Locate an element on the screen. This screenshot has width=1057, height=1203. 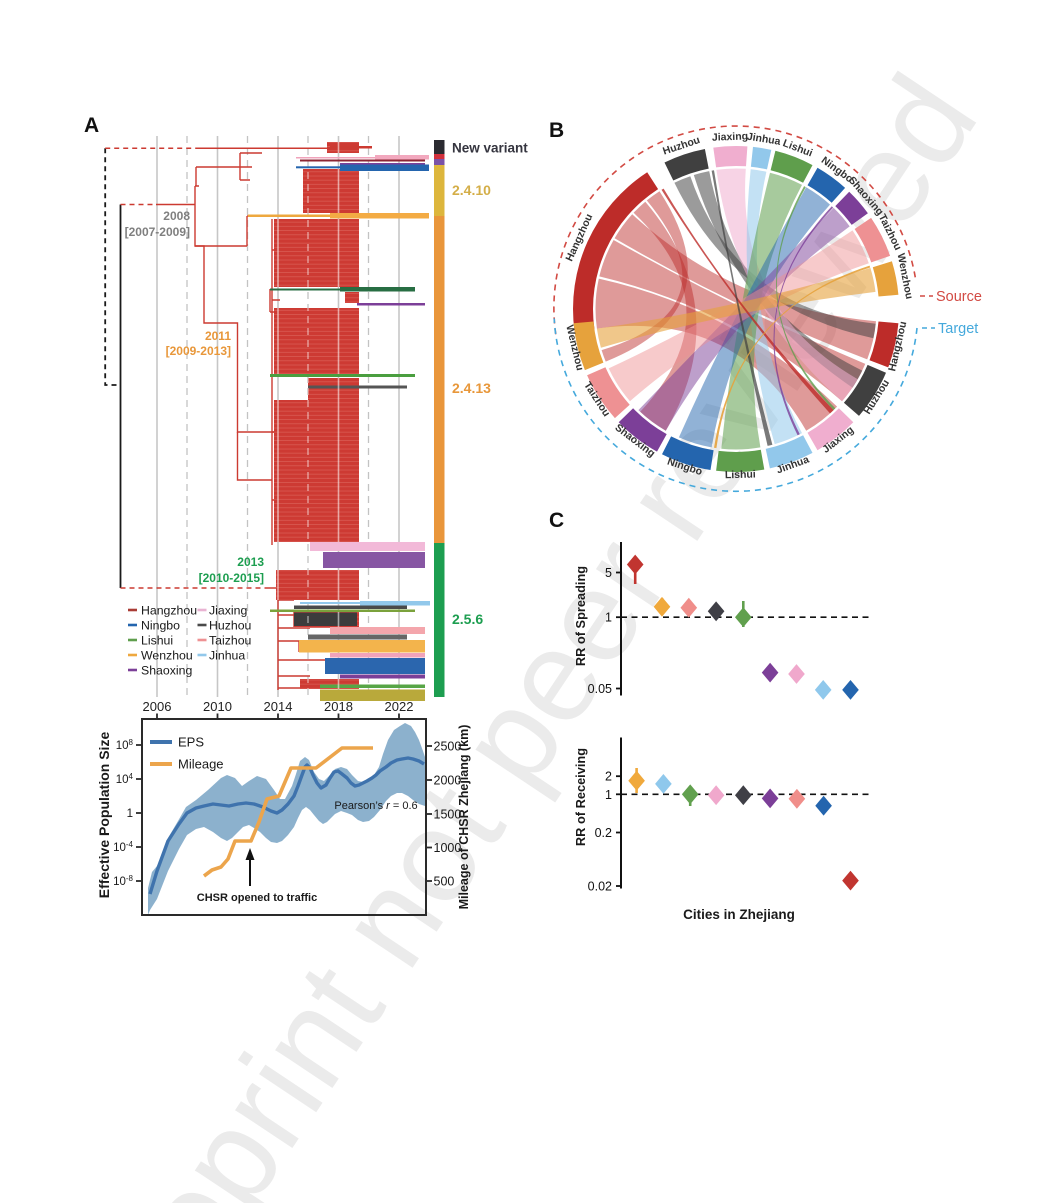
svg-text: Target is located at coordinates (958, 329).